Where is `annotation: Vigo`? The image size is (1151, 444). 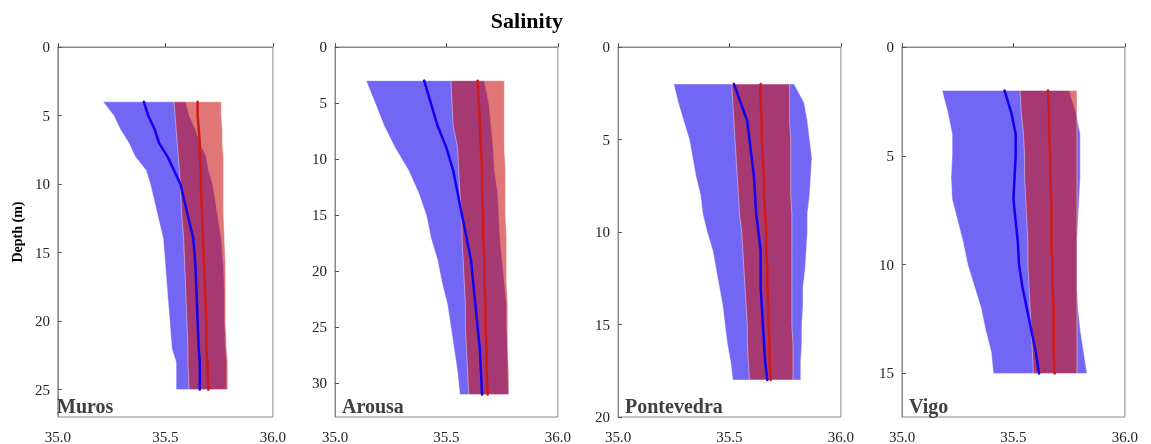 annotation: Vigo is located at coordinates (929, 406).